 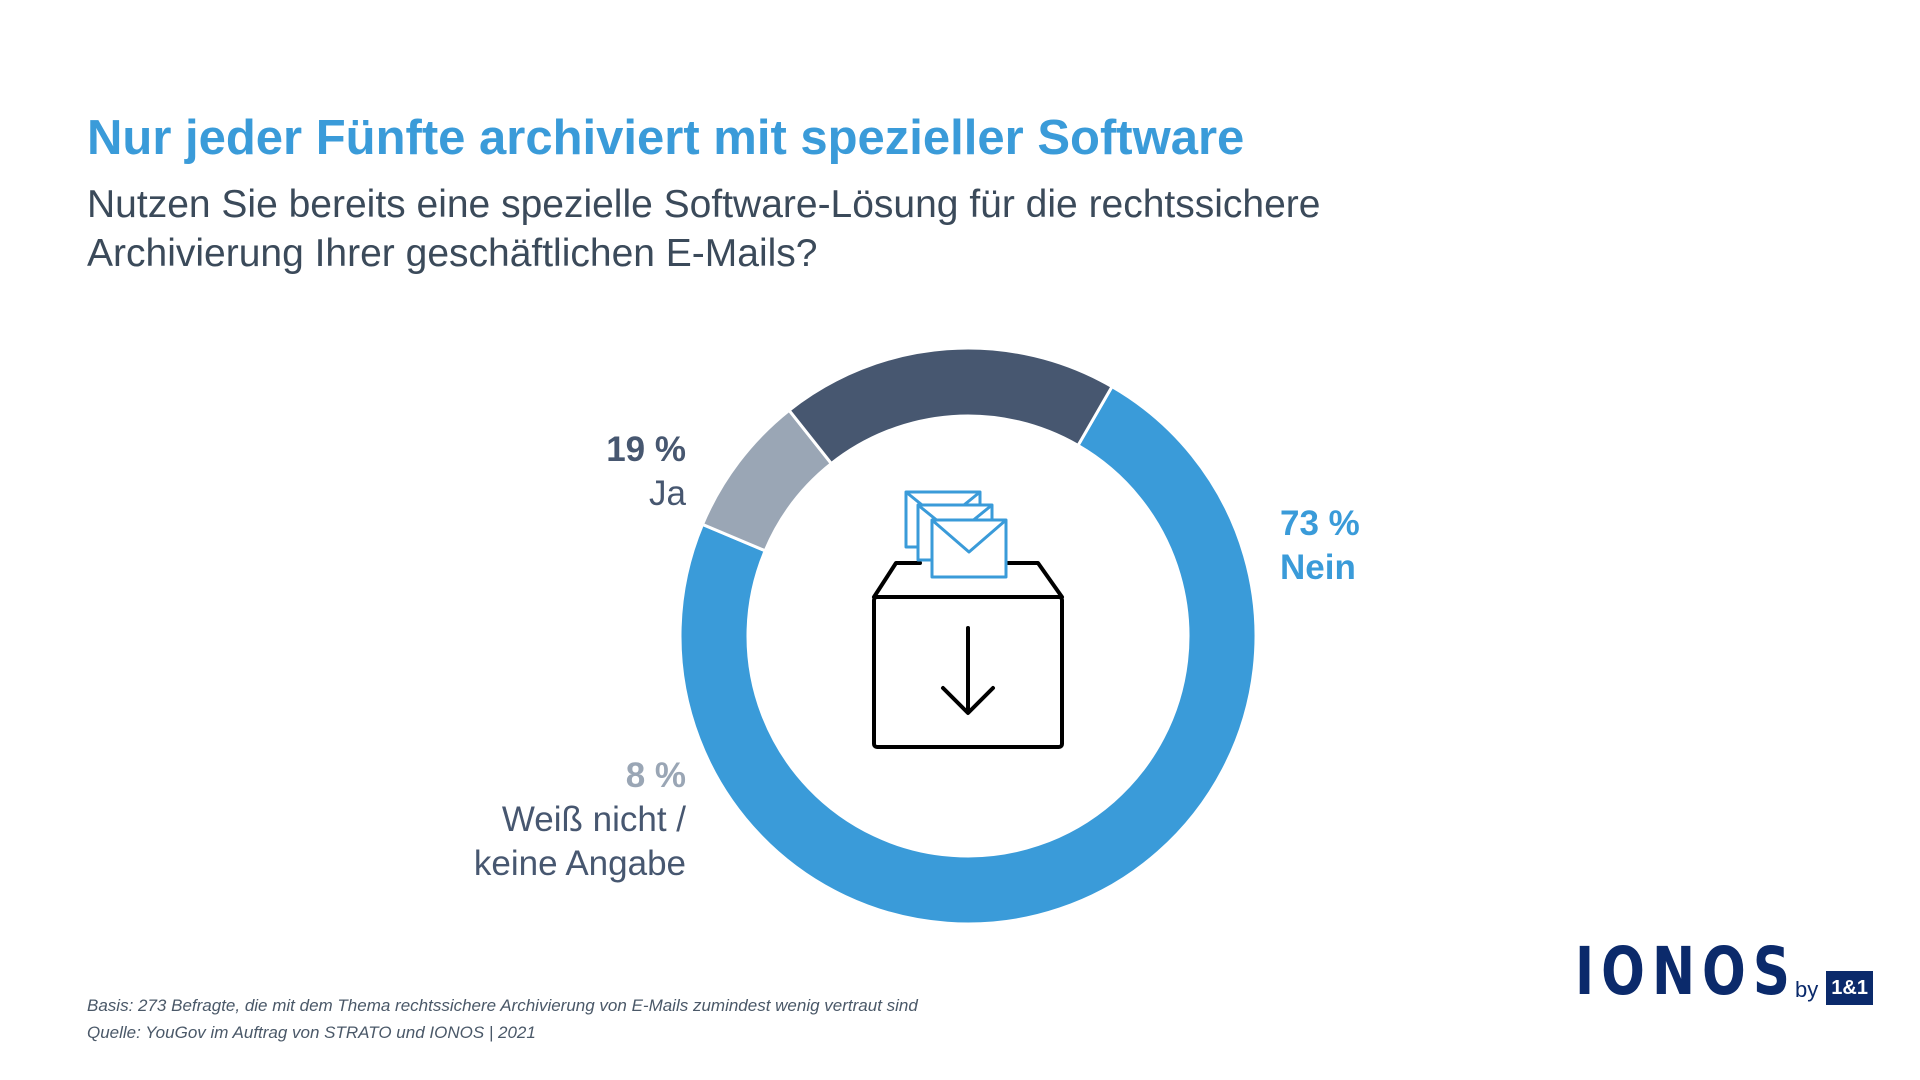 I want to click on ionos-logo: IONOS by 1&1, so click(x=1724, y=970).